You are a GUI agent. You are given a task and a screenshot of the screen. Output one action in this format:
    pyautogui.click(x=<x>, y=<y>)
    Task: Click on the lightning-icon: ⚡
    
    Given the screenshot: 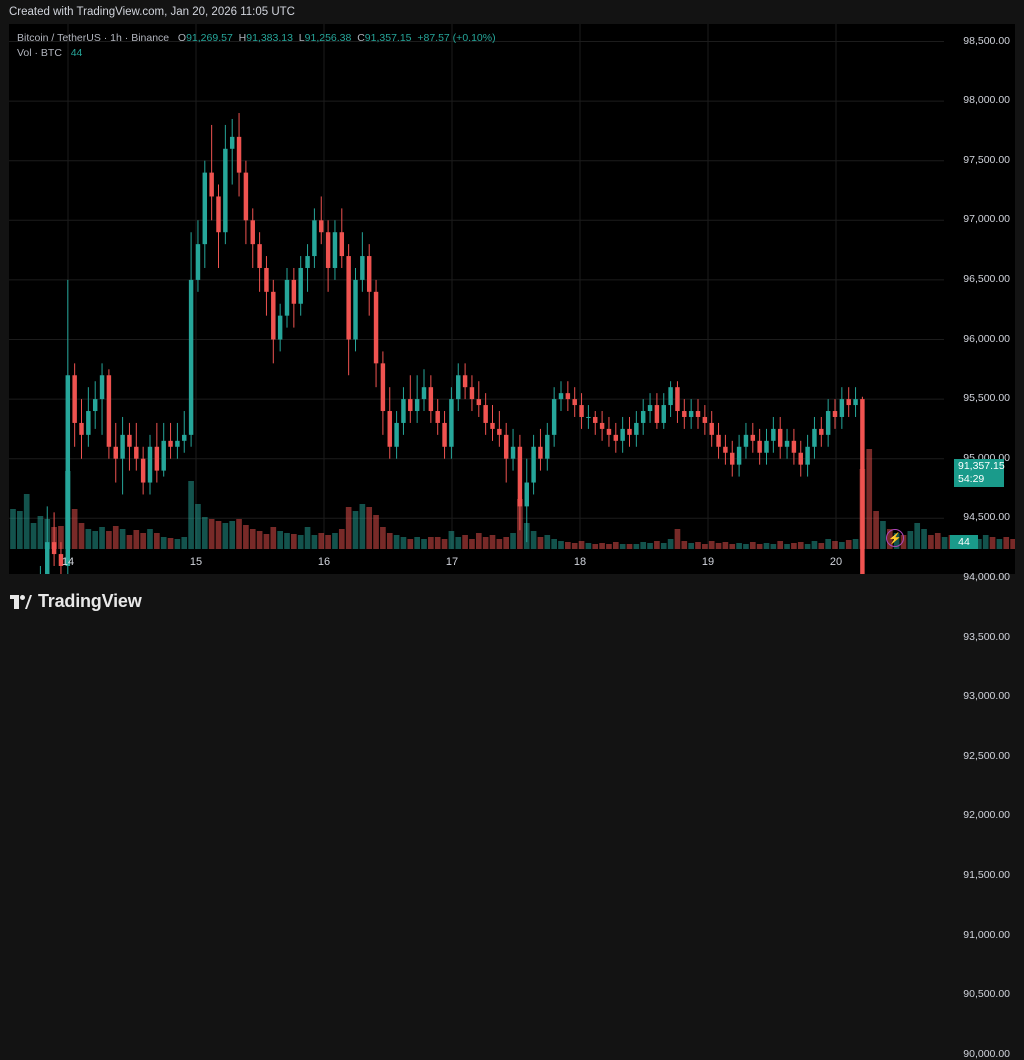 What is the action you would take?
    pyautogui.click(x=895, y=538)
    